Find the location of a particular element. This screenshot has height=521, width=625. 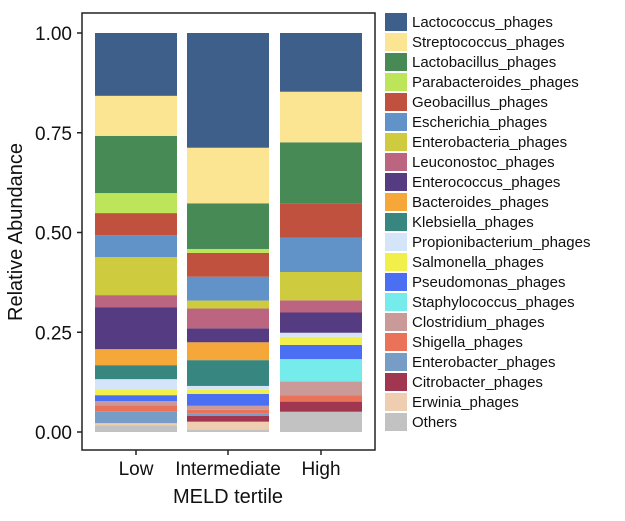

y-tick-label: 0.25 is located at coordinates (53, 333).